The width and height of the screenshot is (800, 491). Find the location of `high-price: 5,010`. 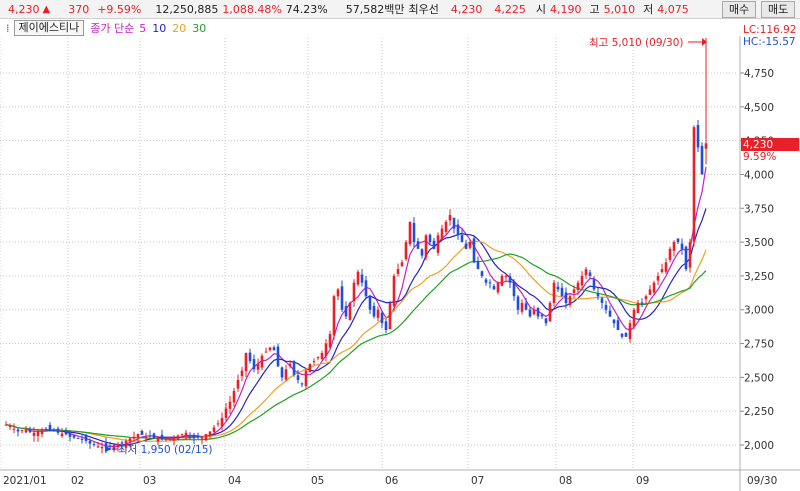

high-price: 5,010 is located at coordinates (619, 9).